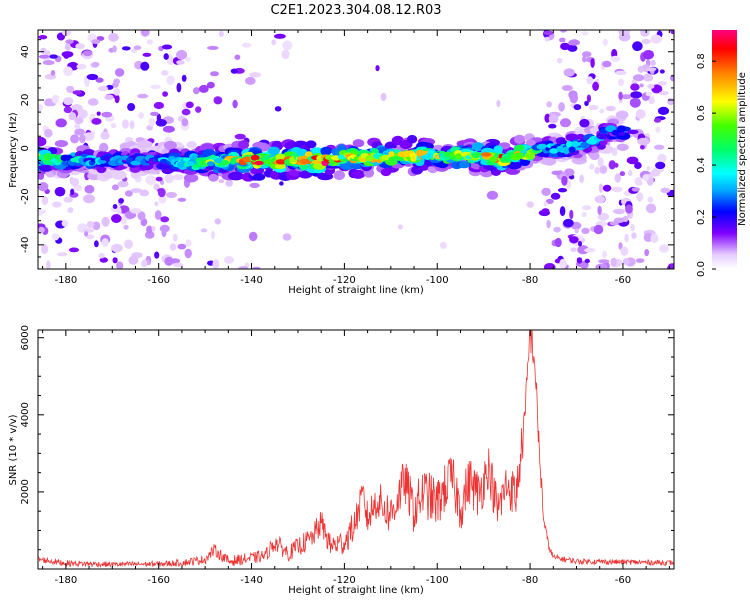  Describe the element at coordinates (13, 449) in the screenshot. I see `snr-y-label: SNR (10 * v/v)` at that location.